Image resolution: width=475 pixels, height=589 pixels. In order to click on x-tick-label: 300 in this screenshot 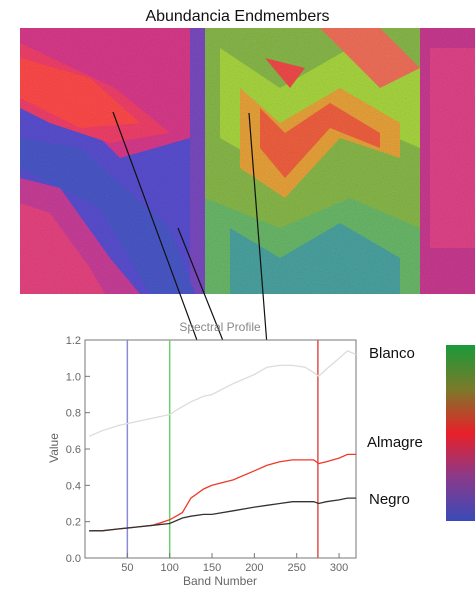, I will do `click(339, 568)`.